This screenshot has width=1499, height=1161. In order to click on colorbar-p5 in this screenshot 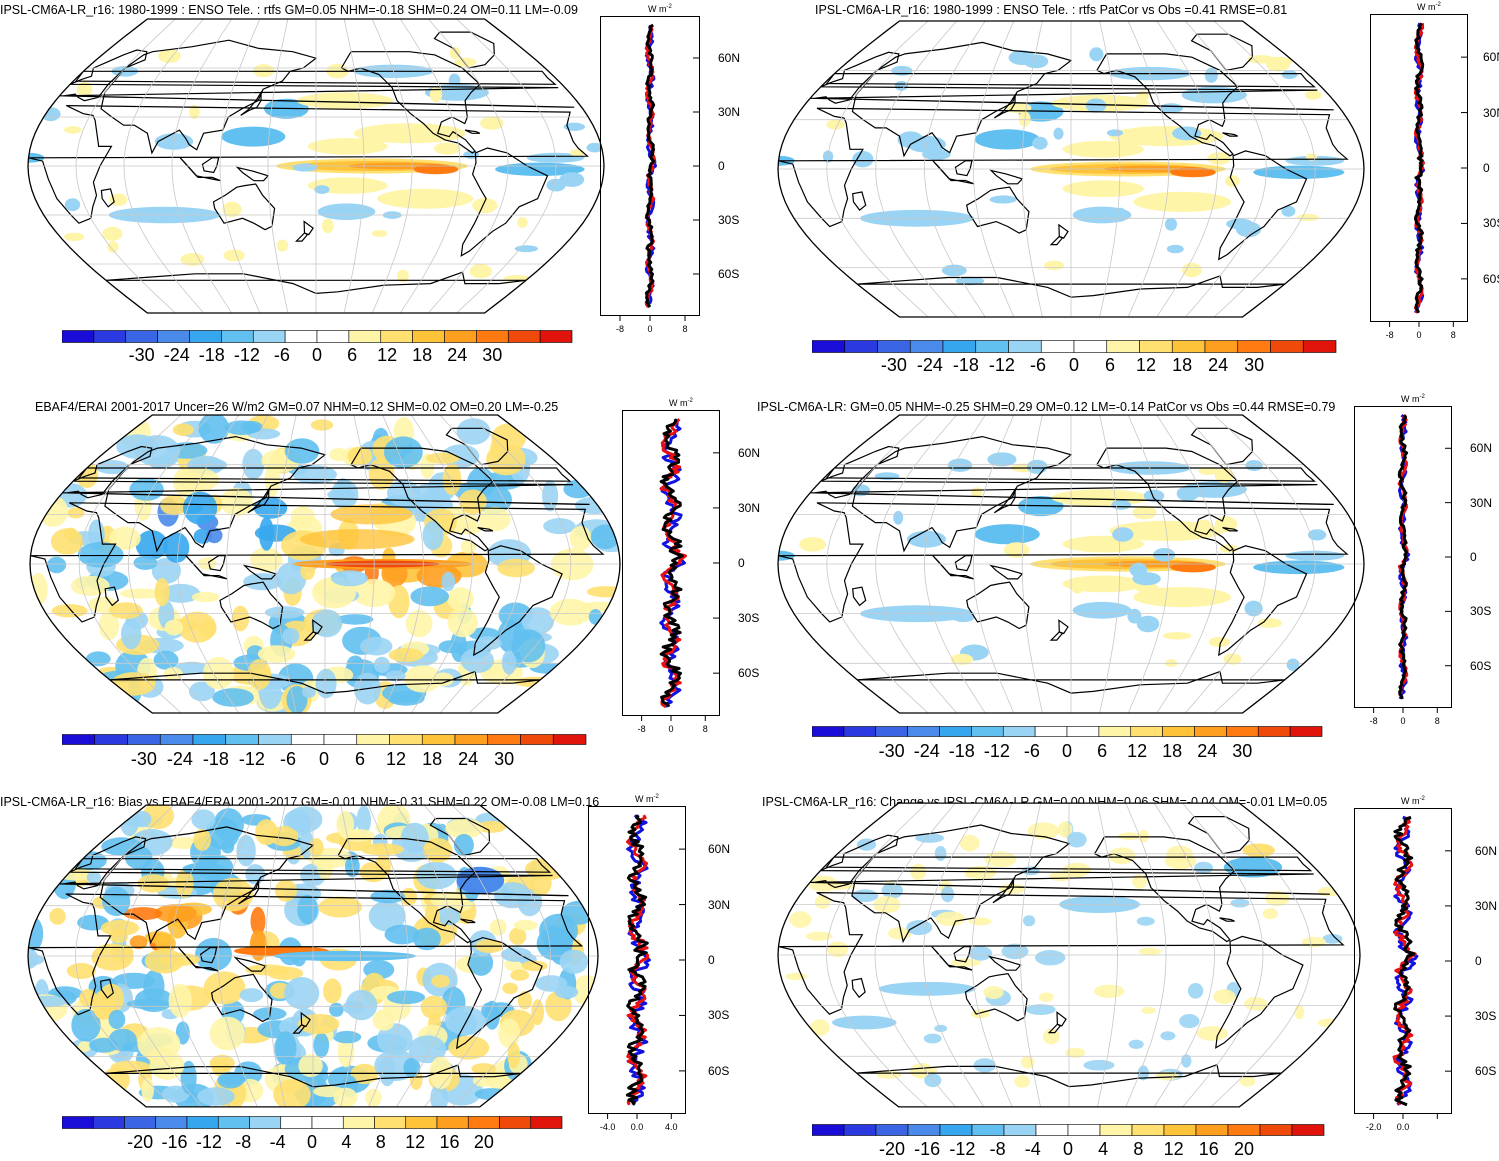, I will do `click(312, 1122)`.